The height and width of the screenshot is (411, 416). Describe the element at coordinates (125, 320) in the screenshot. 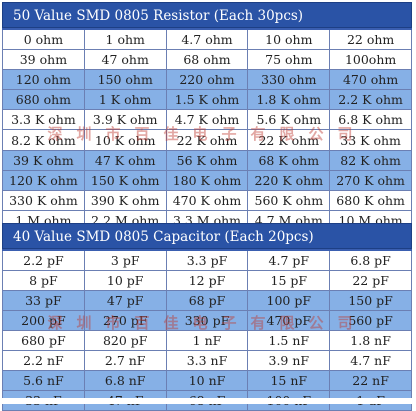

I see `table-cell: 270 pF` at that location.